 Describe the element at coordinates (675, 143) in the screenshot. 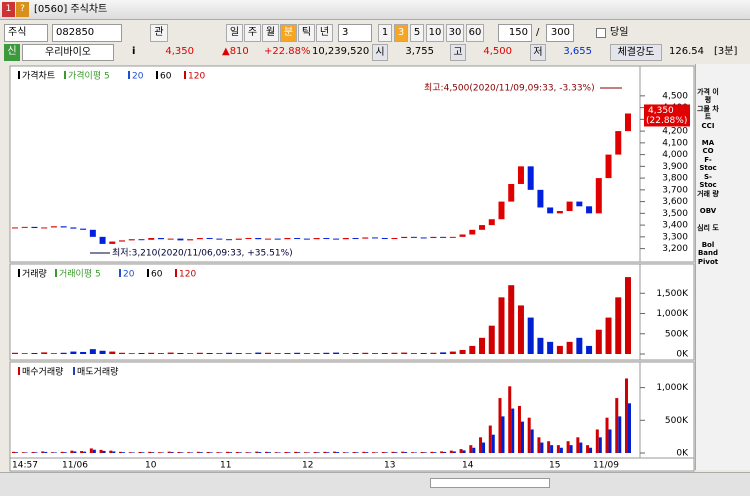

I see `y-tick-label: 4,100` at that location.